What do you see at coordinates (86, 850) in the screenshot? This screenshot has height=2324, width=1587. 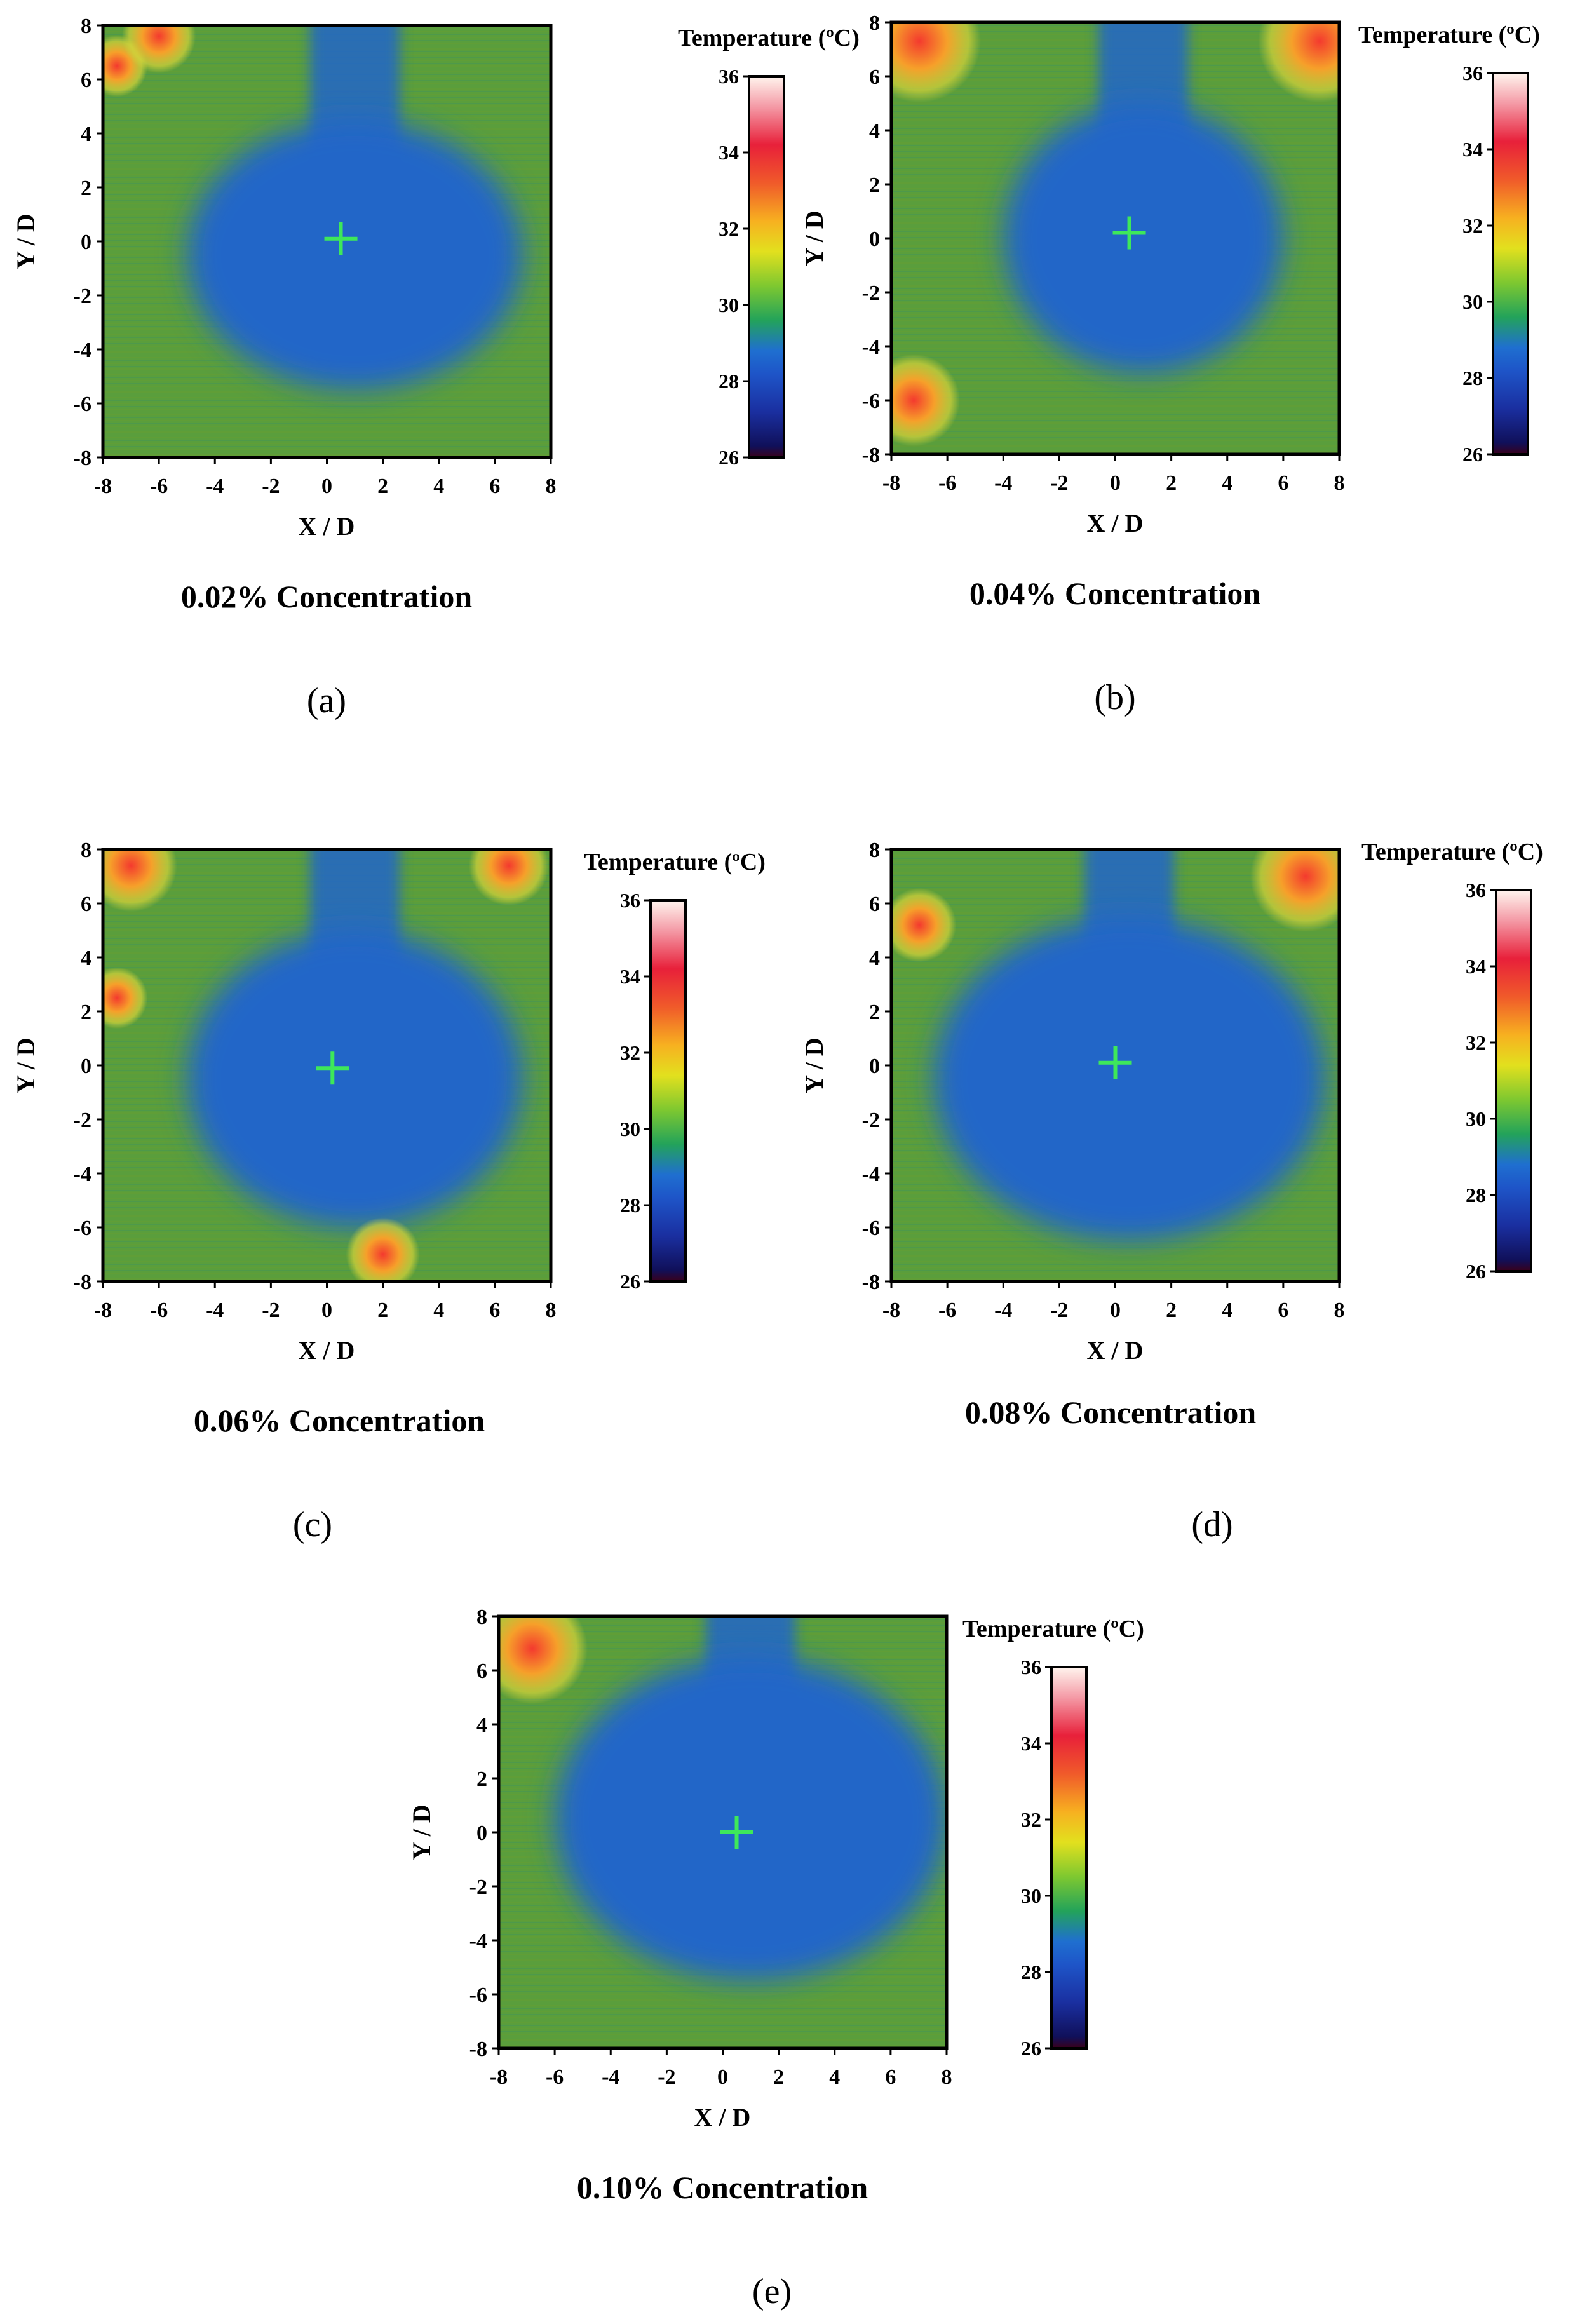 I see `y-tick-label: 8` at bounding box center [86, 850].